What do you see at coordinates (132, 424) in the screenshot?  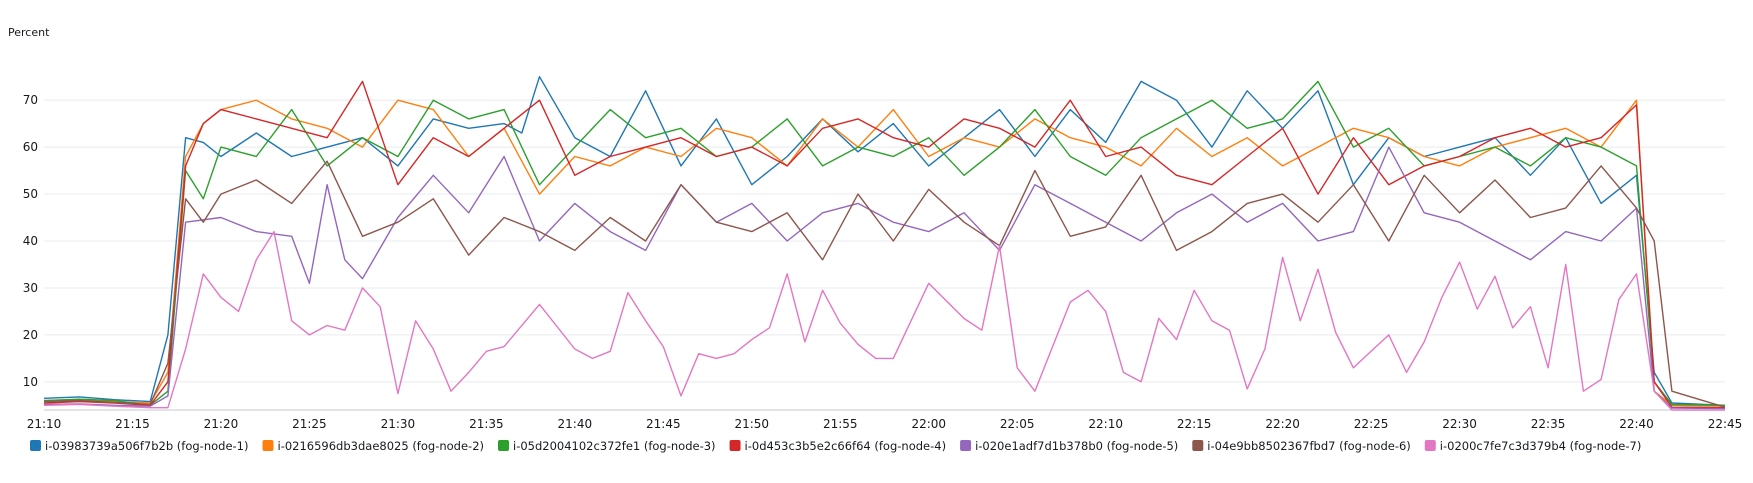 I see `x-tick-label: 21:15` at bounding box center [132, 424].